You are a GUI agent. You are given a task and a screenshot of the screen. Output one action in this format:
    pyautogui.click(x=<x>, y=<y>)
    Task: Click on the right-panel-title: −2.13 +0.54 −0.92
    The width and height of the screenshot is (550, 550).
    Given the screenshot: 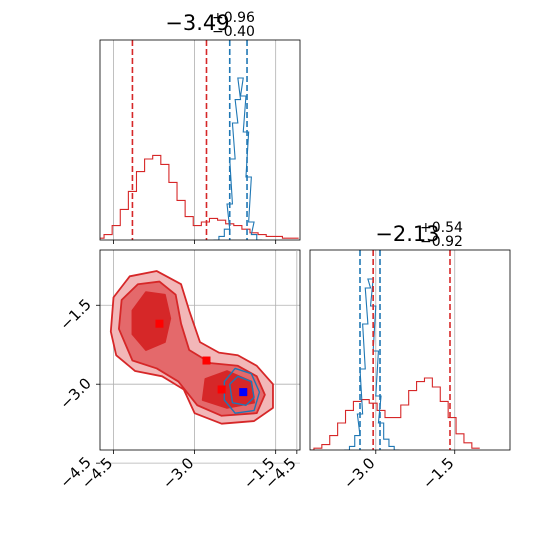 What is the action you would take?
    pyautogui.click(x=421, y=233)
    